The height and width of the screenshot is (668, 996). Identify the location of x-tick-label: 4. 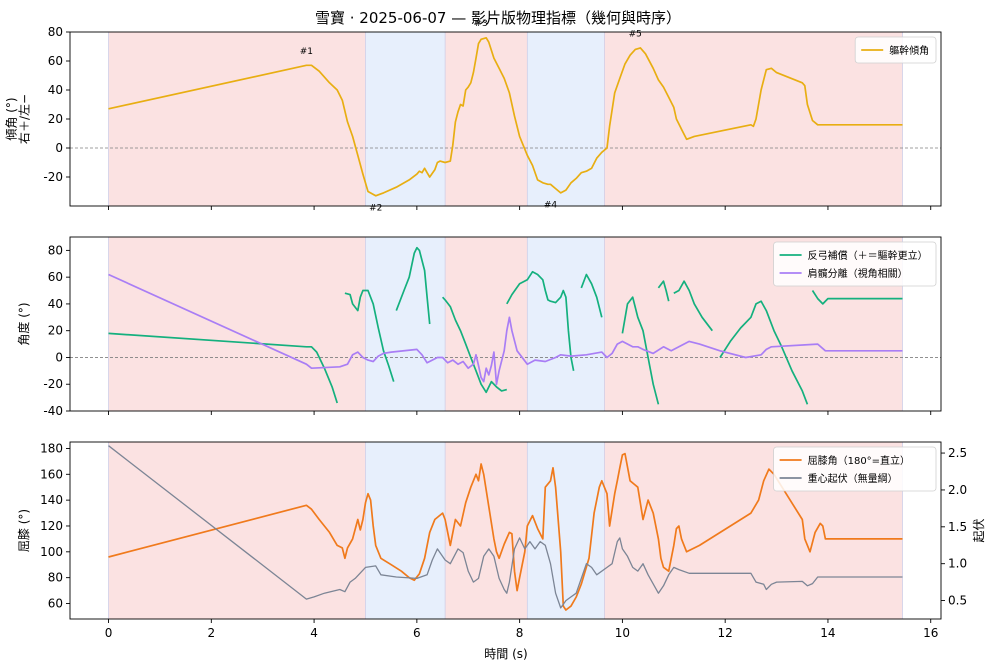
(314, 633).